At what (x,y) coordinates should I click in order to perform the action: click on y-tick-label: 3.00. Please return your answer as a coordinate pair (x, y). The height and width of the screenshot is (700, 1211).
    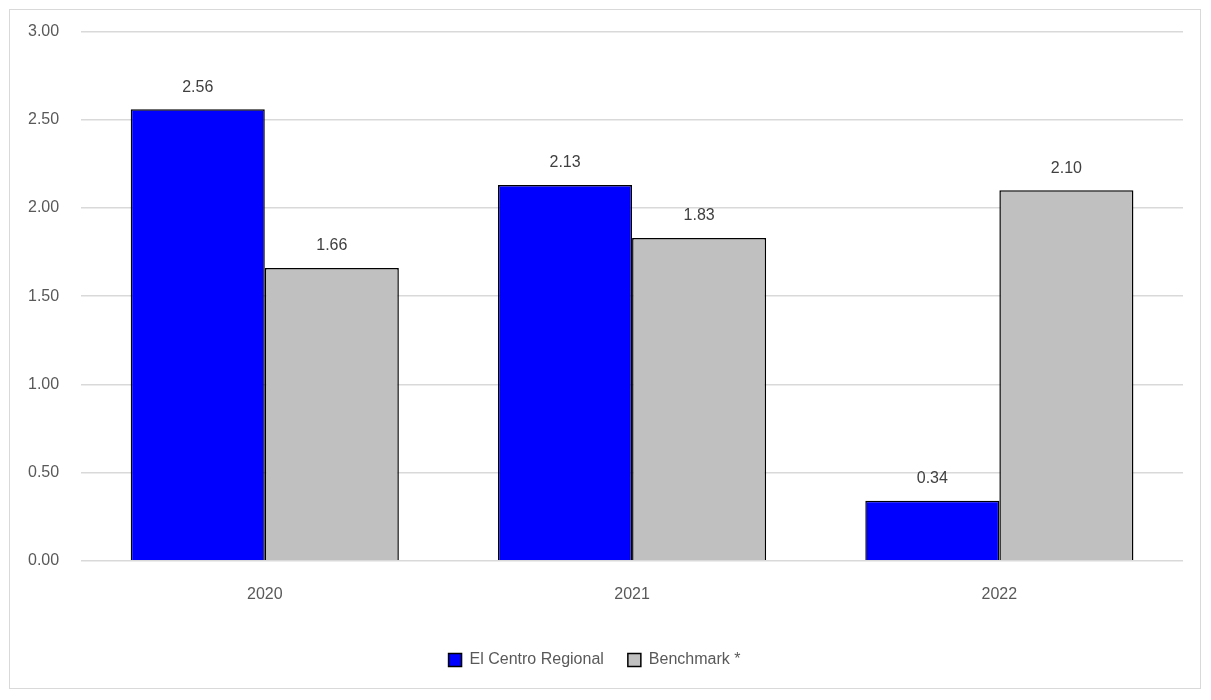
    Looking at the image, I should click on (44, 31).